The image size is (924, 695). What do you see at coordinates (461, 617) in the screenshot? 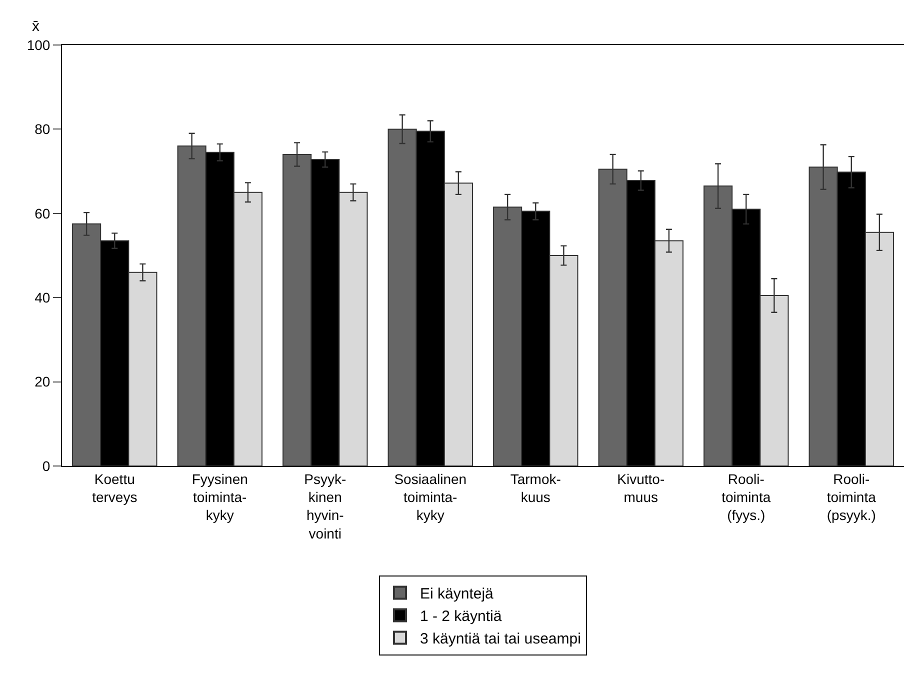
I see `legend-label: 1 - 2 käyntiä` at bounding box center [461, 617].